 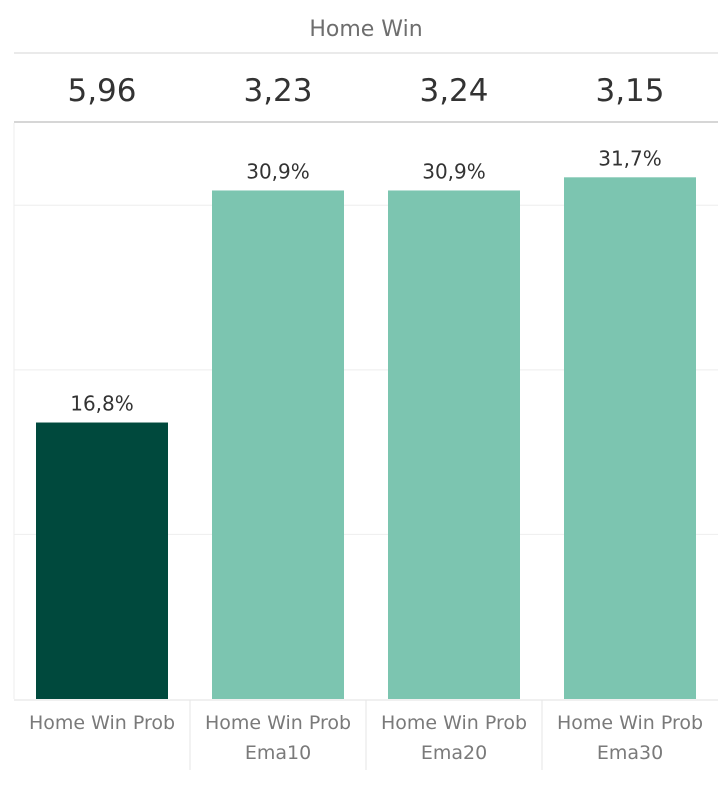 I want to click on bar-value-label: 16,8%, so click(x=102, y=404).